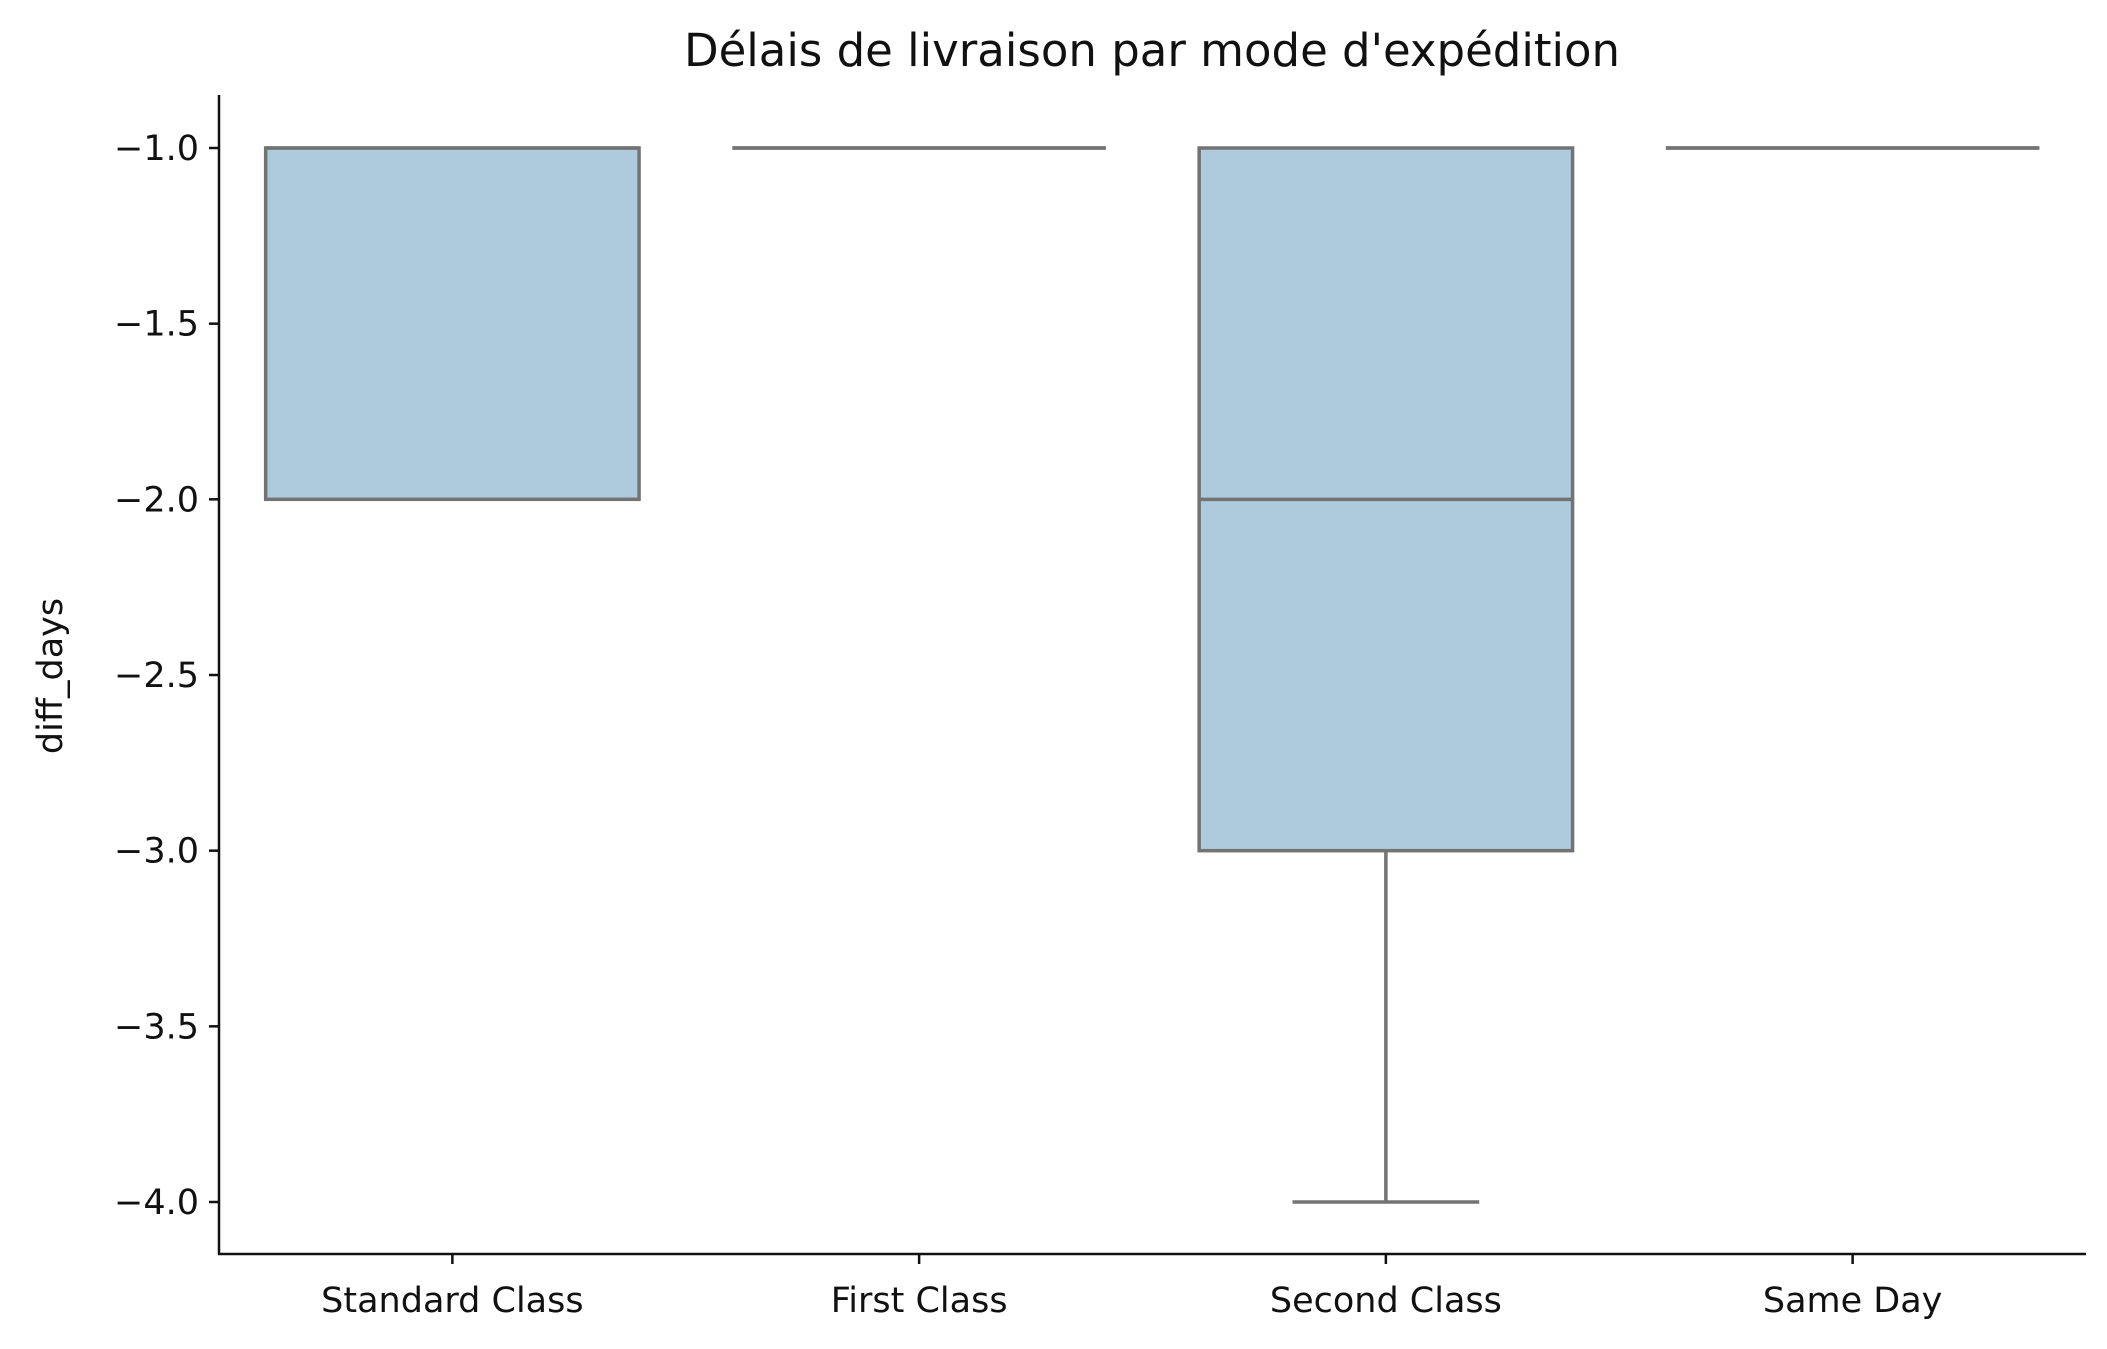 The height and width of the screenshot is (1349, 2107). What do you see at coordinates (156, 1203) in the screenshot?
I see `y-tick-label: −4.0` at bounding box center [156, 1203].